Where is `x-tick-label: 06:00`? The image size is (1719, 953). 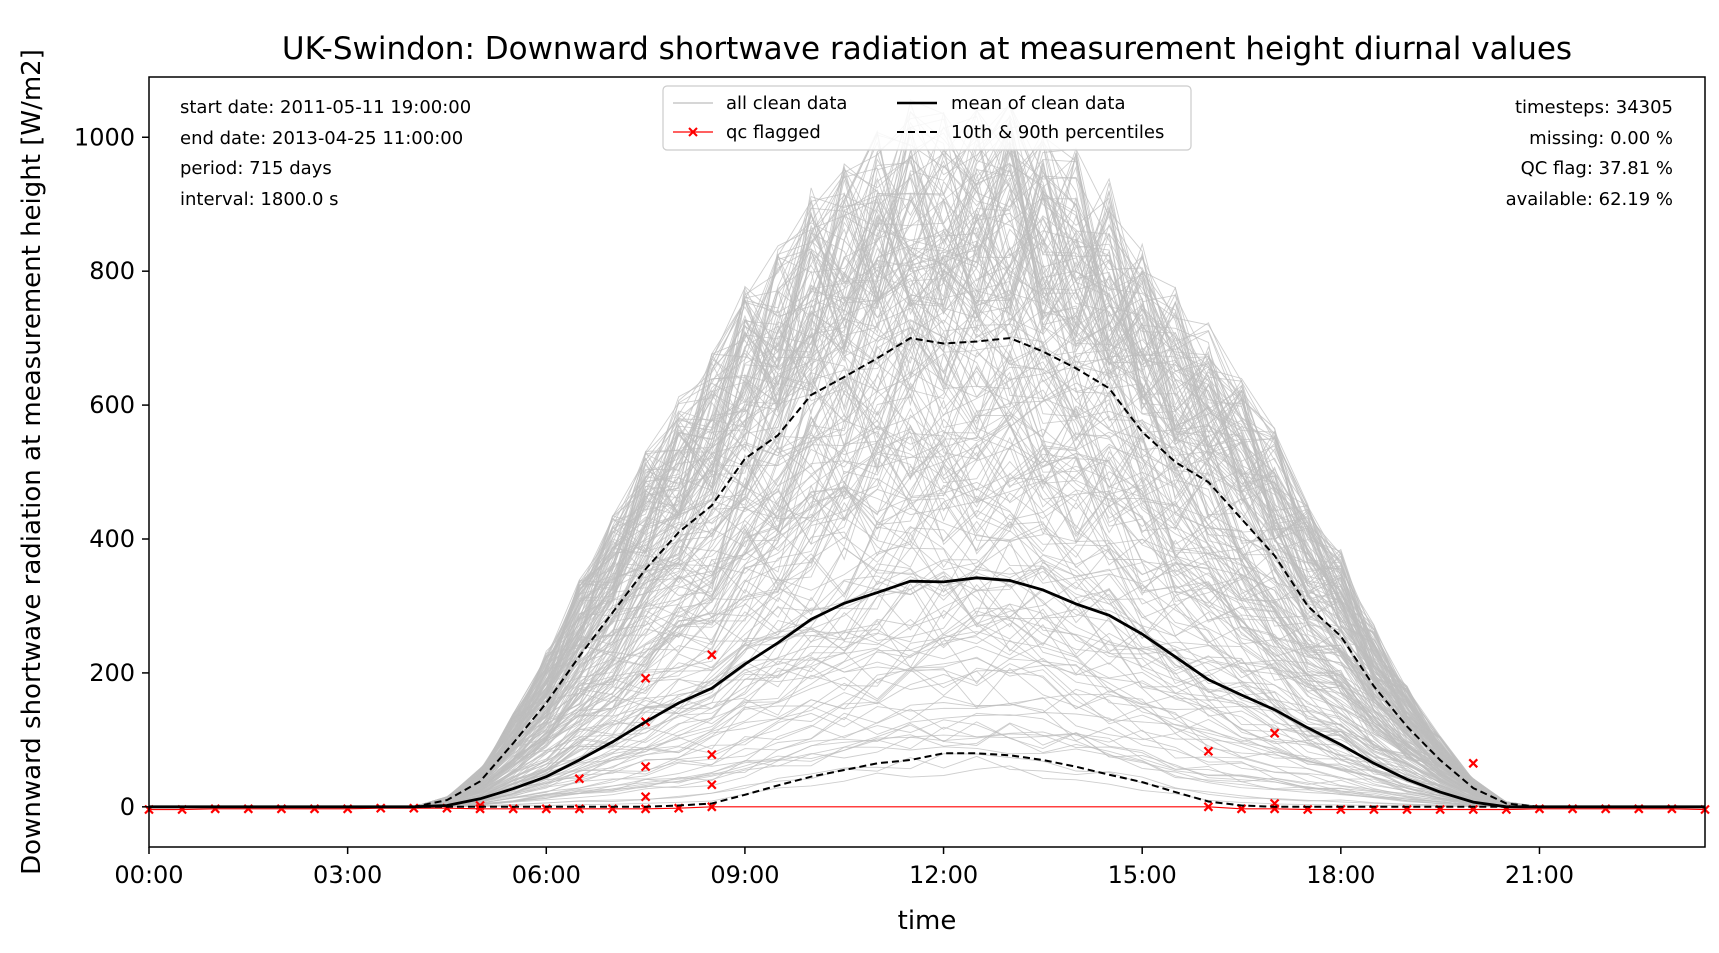
x-tick-label: 06:00 is located at coordinates (546, 875).